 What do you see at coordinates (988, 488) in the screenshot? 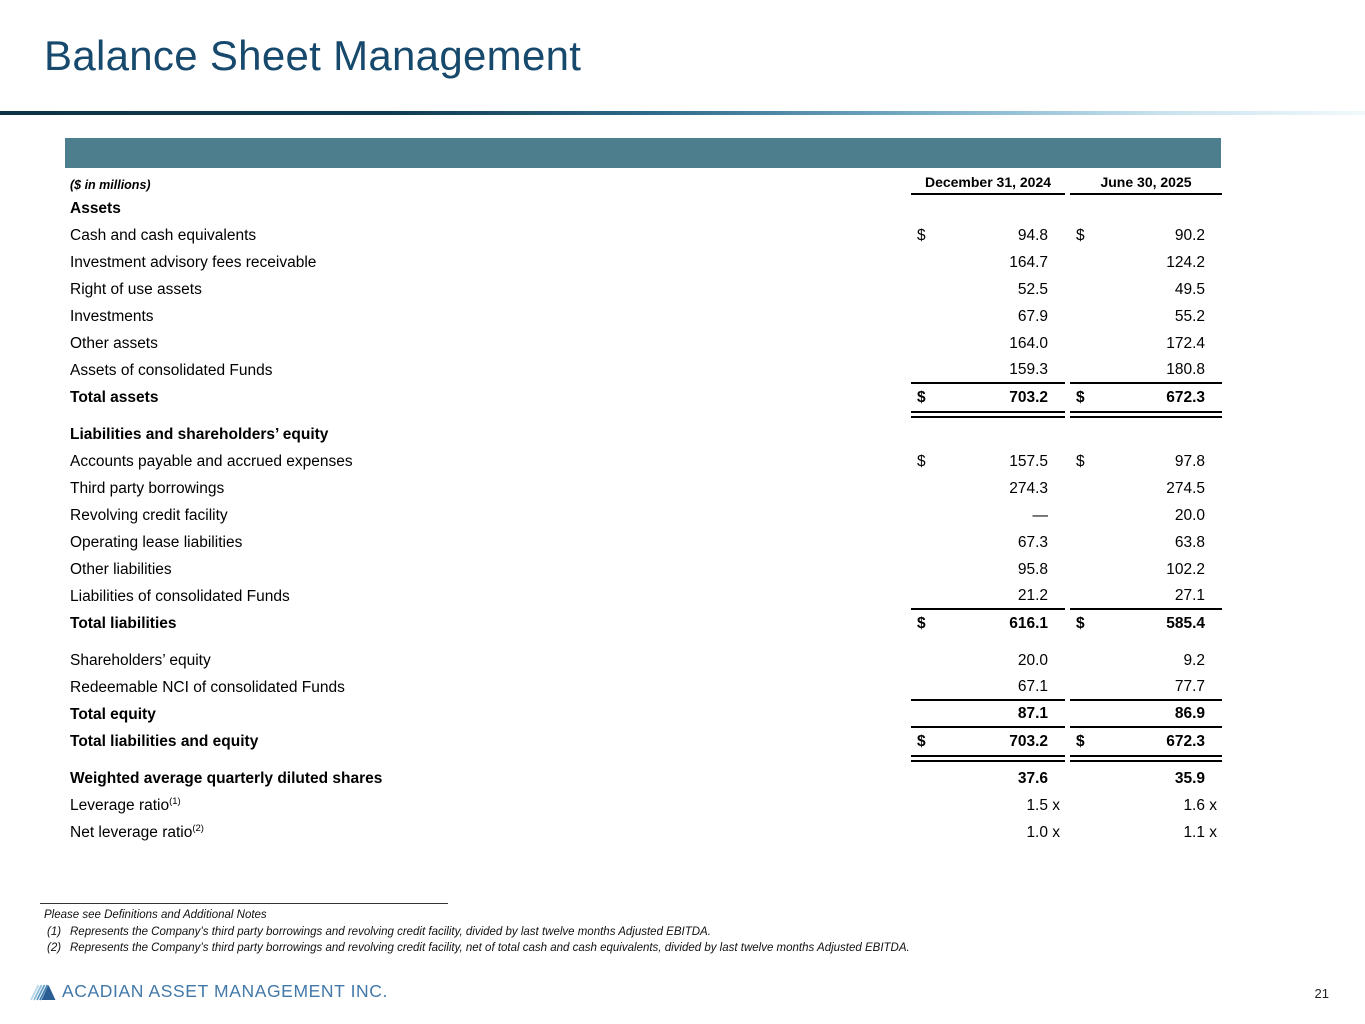
I see `value-cell: 274.3` at bounding box center [988, 488].